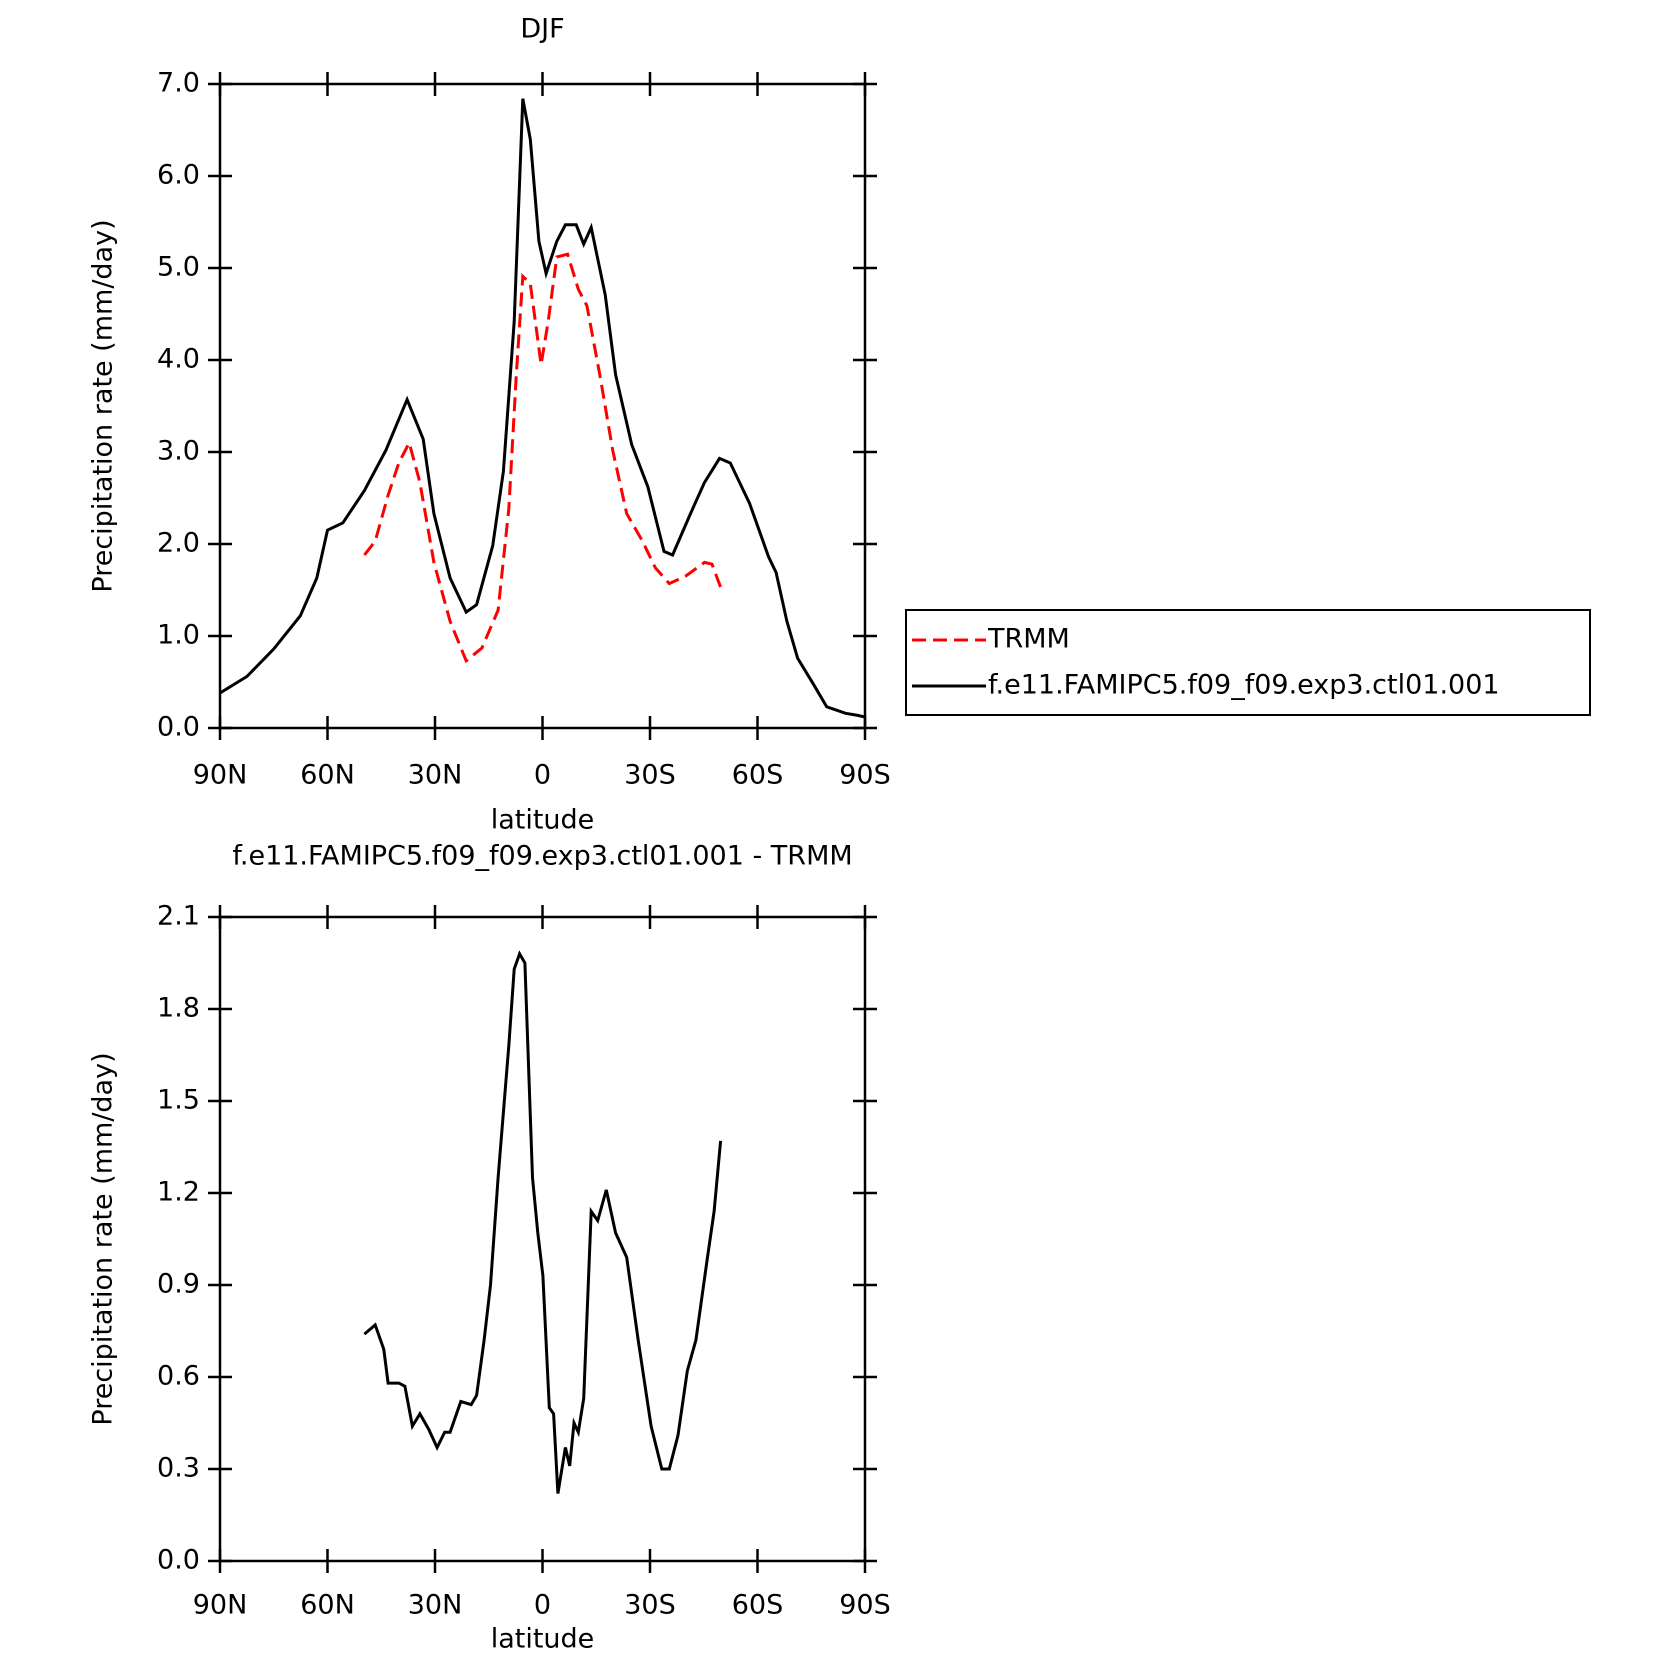 This screenshot has width=1660, height=1658. I want to click on y-tick-label: 1.2, so click(178, 1192).